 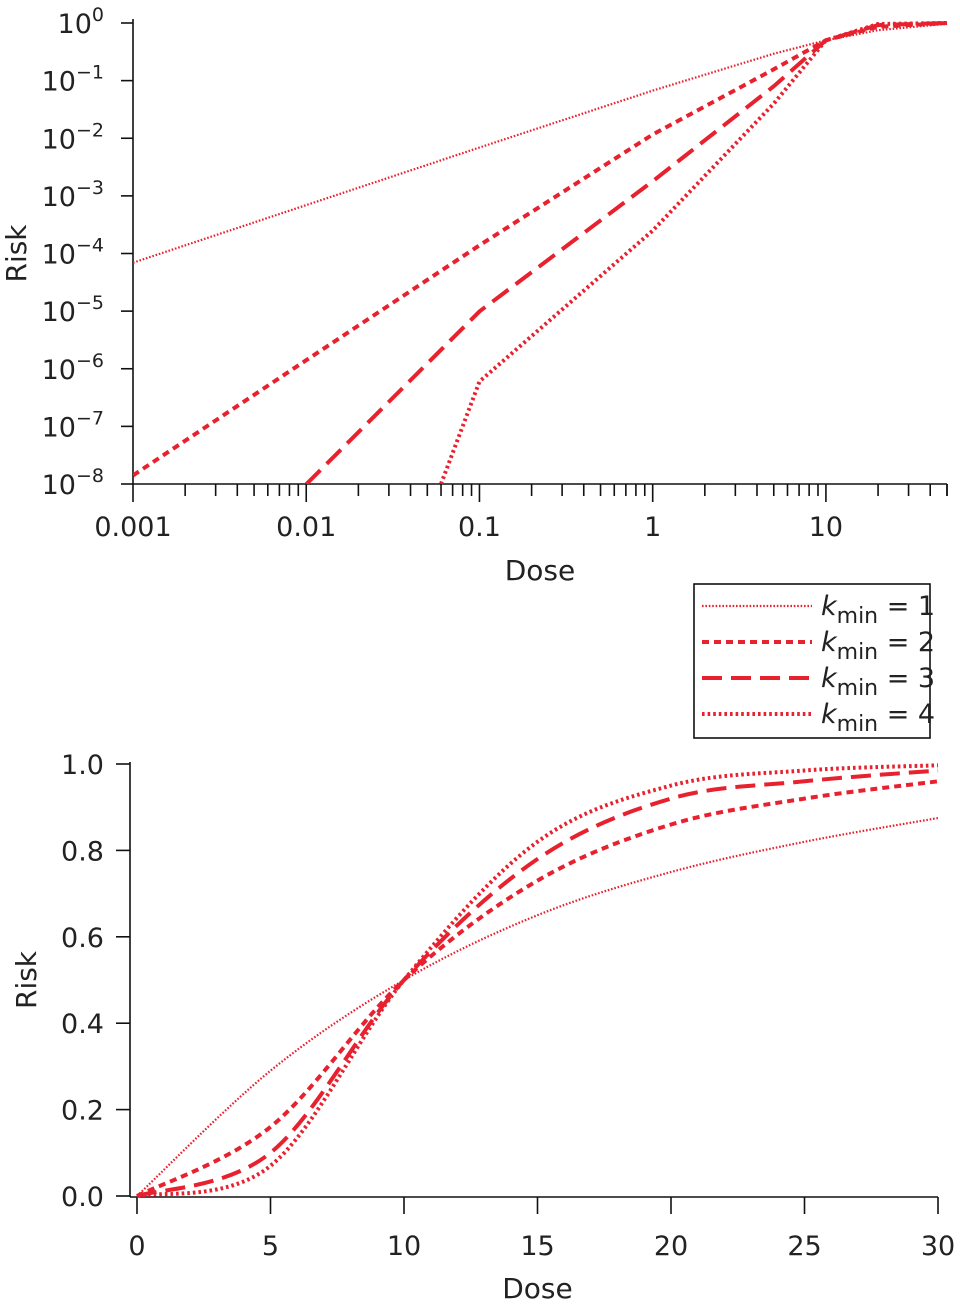 I want to click on bottom-x-tick-label: 0, so click(x=136, y=1246).